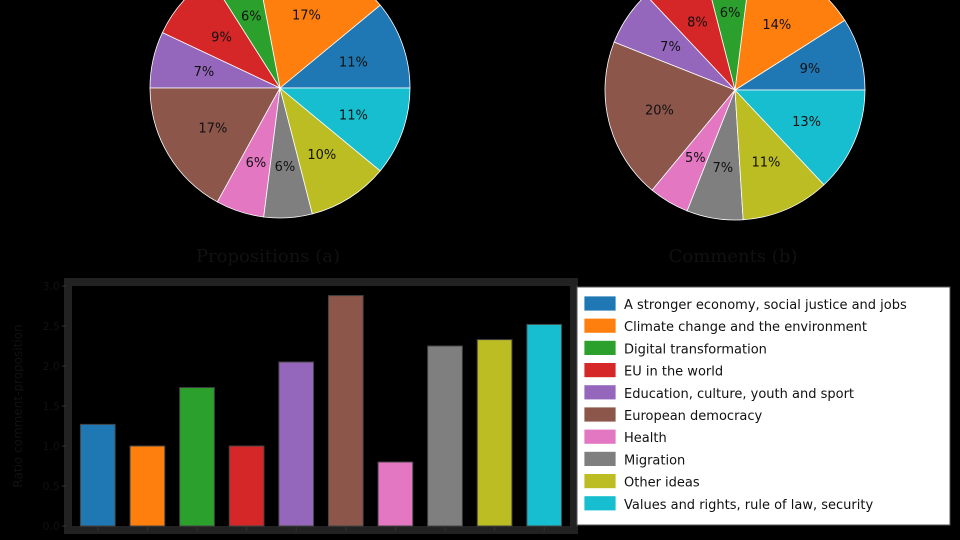 The image size is (960, 540). Describe the element at coordinates (256, 163) in the screenshot. I see `propositions-slice-label-7: 6%` at that location.